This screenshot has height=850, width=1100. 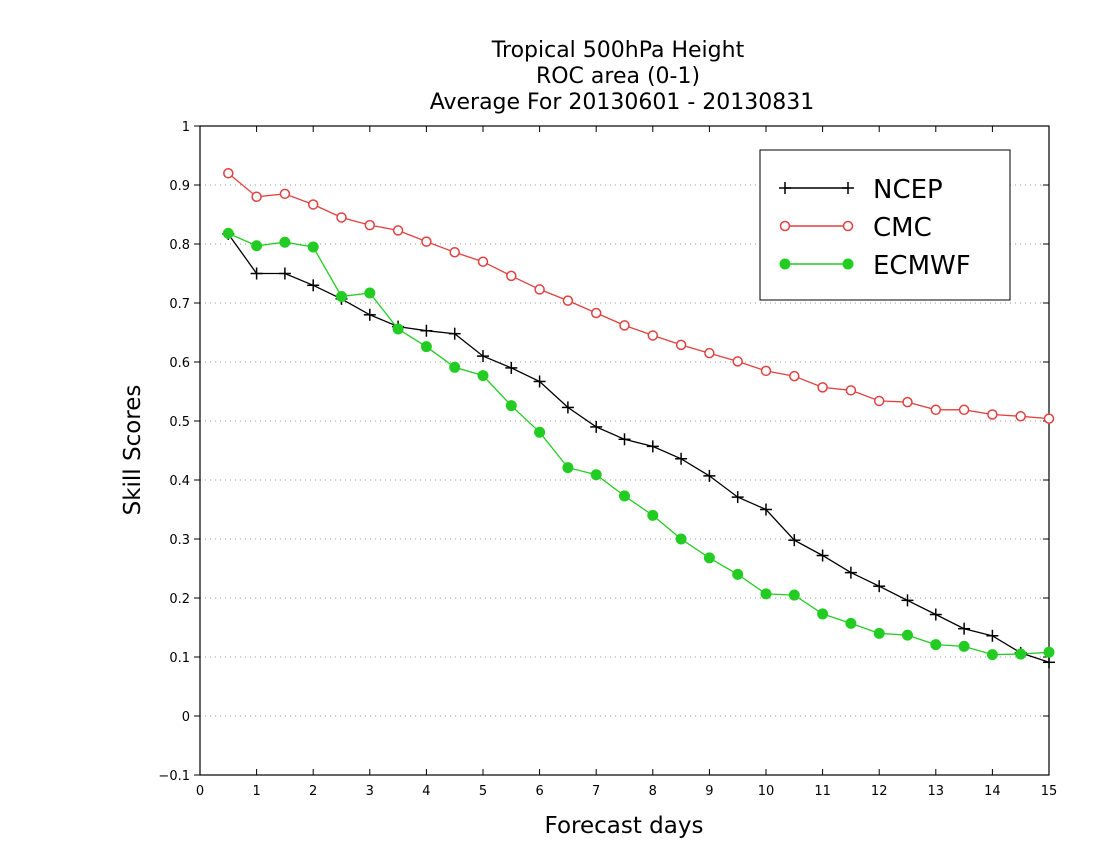 I want to click on x-tick-label: 6, so click(x=539, y=791).